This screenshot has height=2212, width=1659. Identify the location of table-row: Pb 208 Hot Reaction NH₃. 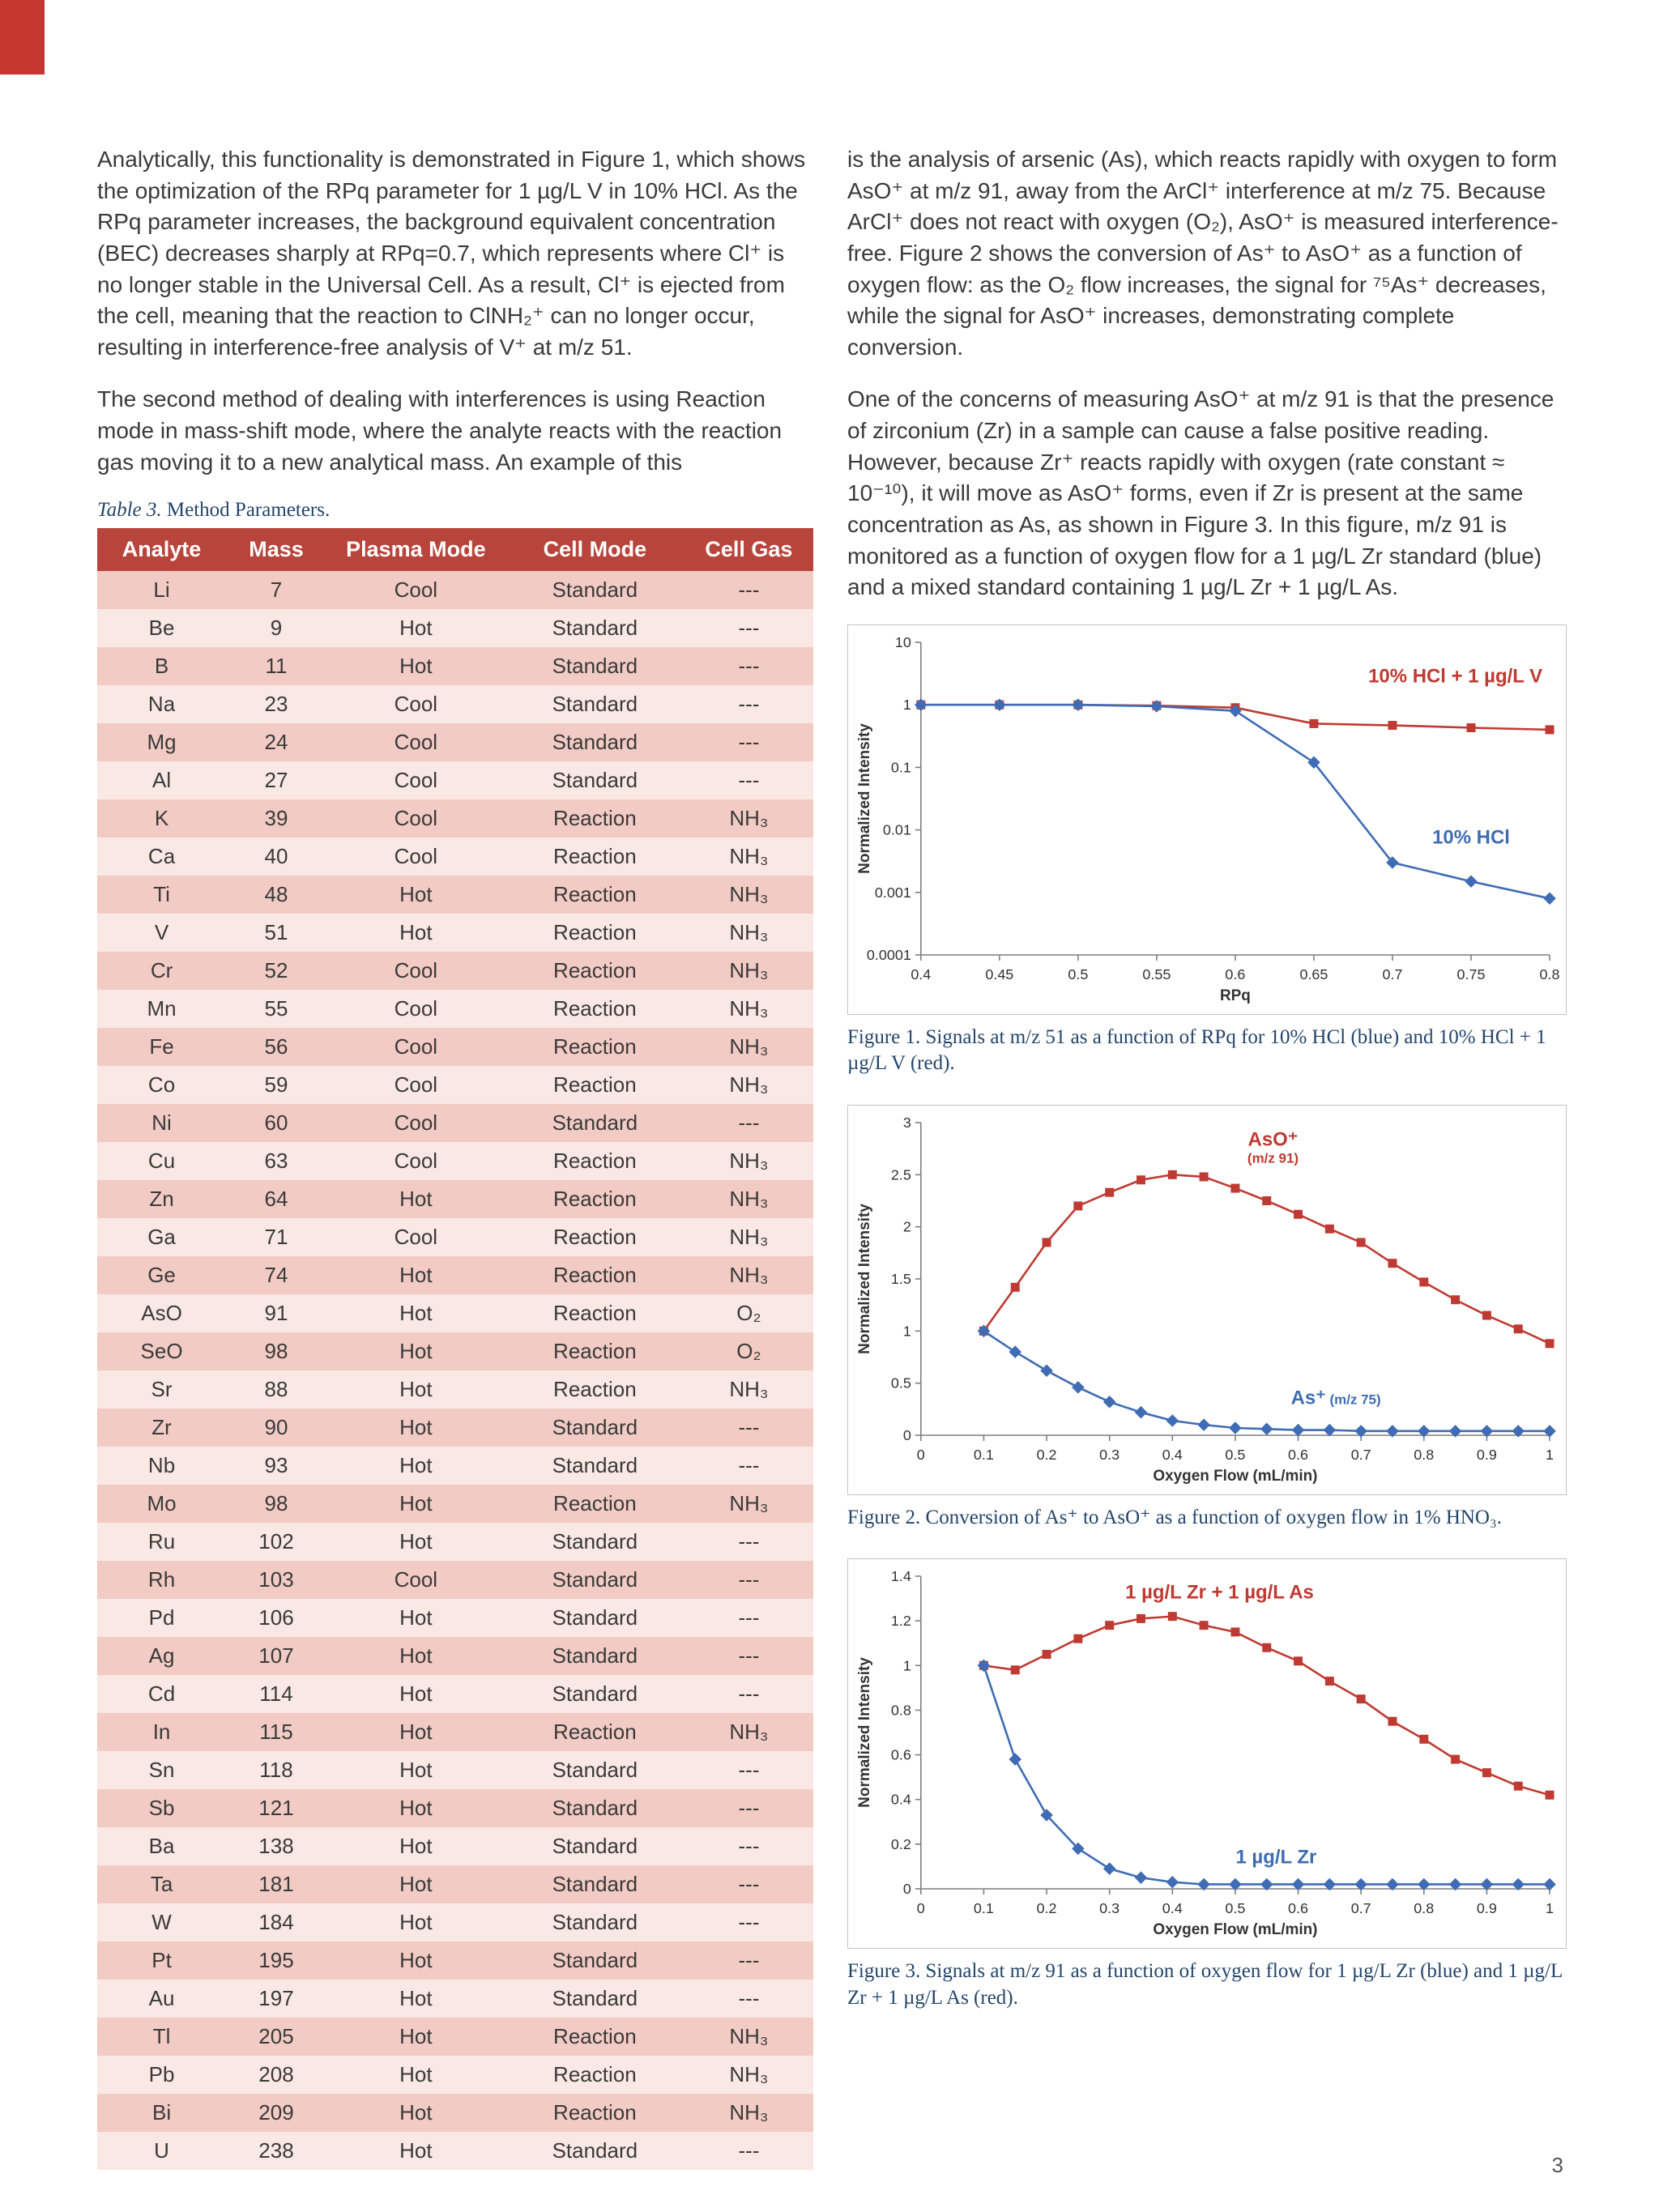
(455, 2075).